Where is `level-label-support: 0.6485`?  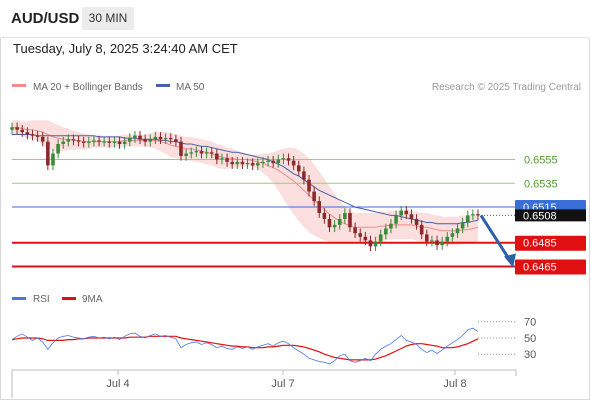
level-label-support: 0.6485 is located at coordinates (540, 244).